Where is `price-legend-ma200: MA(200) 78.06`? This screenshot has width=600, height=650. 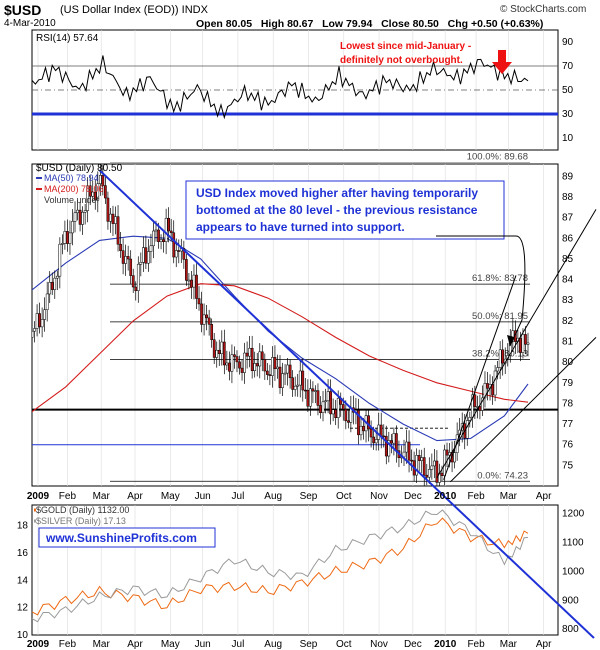
price-legend-ma200: MA(200) 78.06 is located at coordinates (74, 189).